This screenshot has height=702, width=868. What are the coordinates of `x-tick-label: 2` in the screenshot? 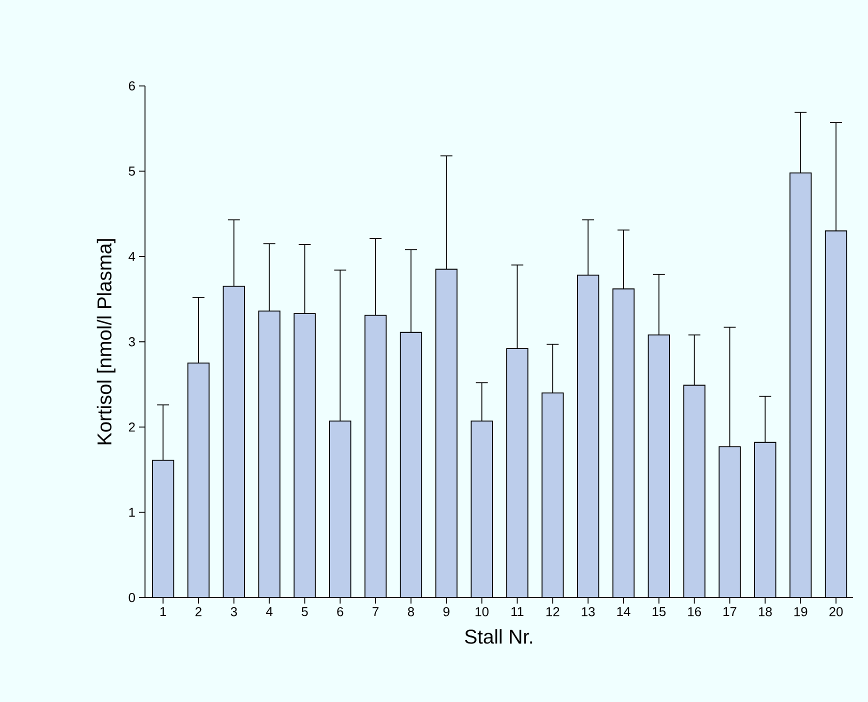 It's located at (199, 611).